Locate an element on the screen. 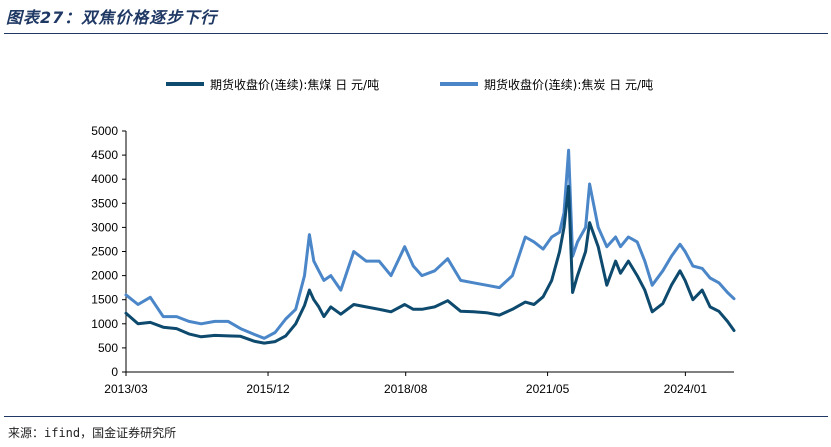 Image resolution: width=831 pixels, height=447 pixels. y-tick-label: 500 is located at coordinates (108, 348).